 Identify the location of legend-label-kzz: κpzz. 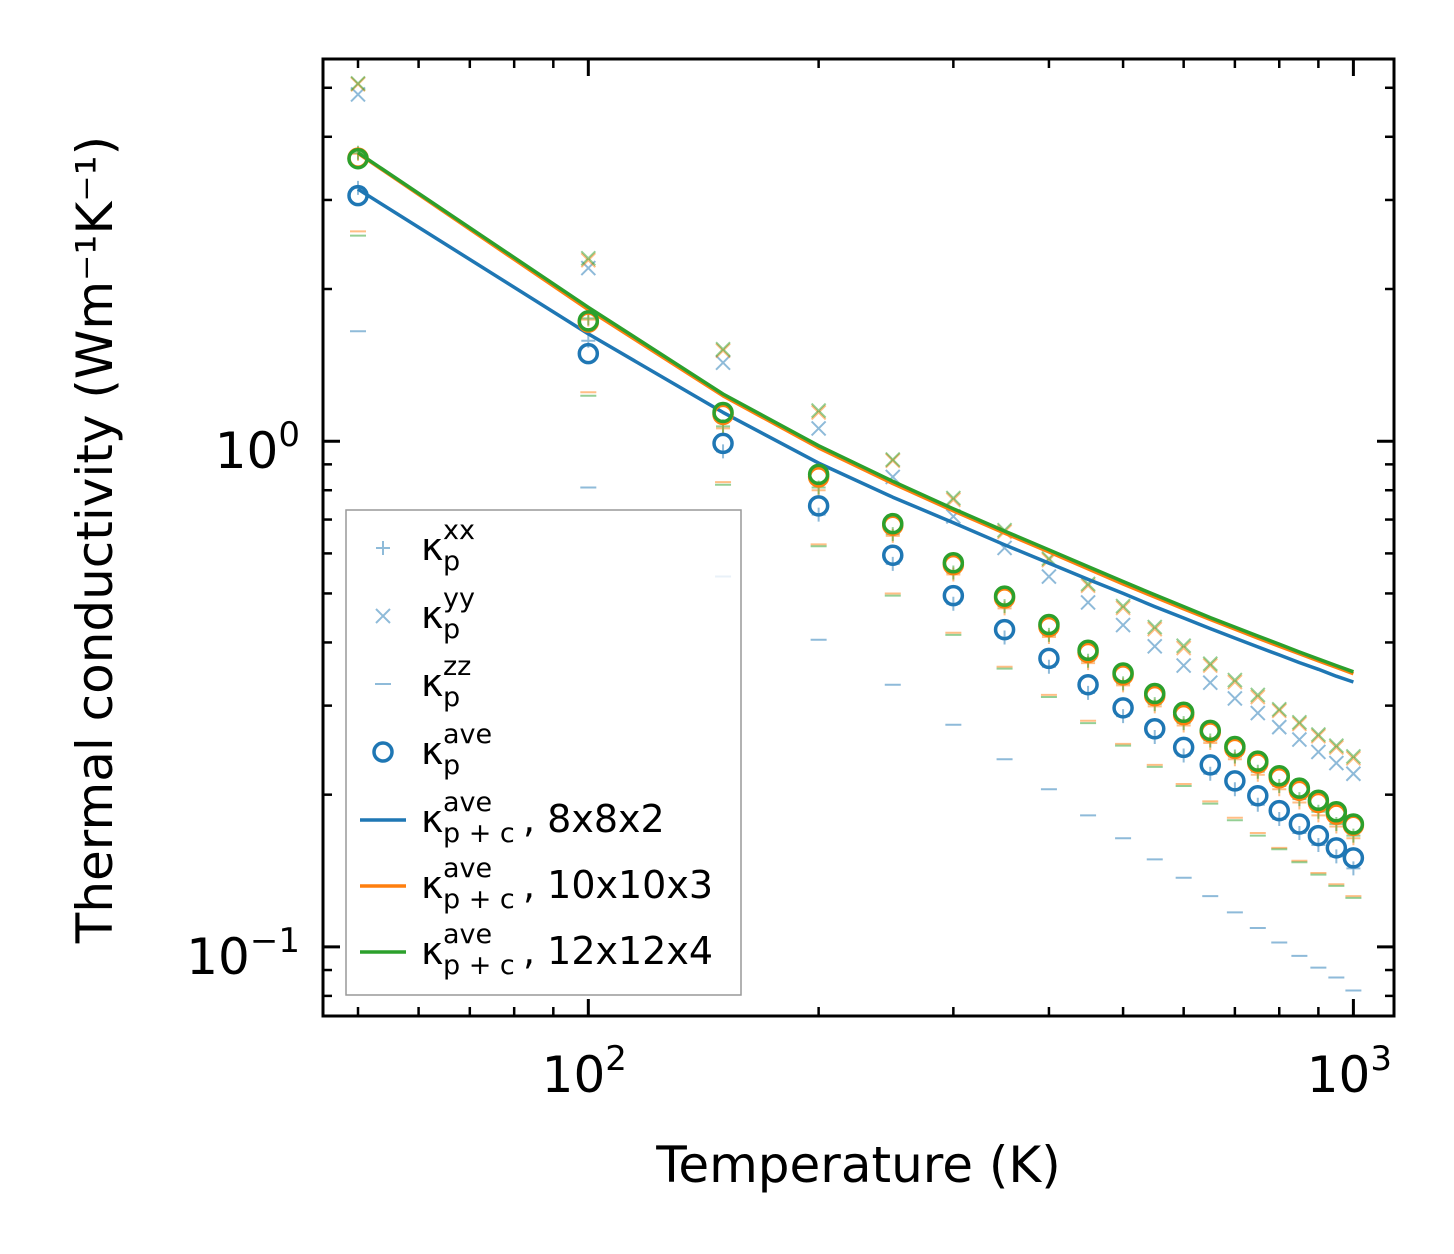
(446, 682).